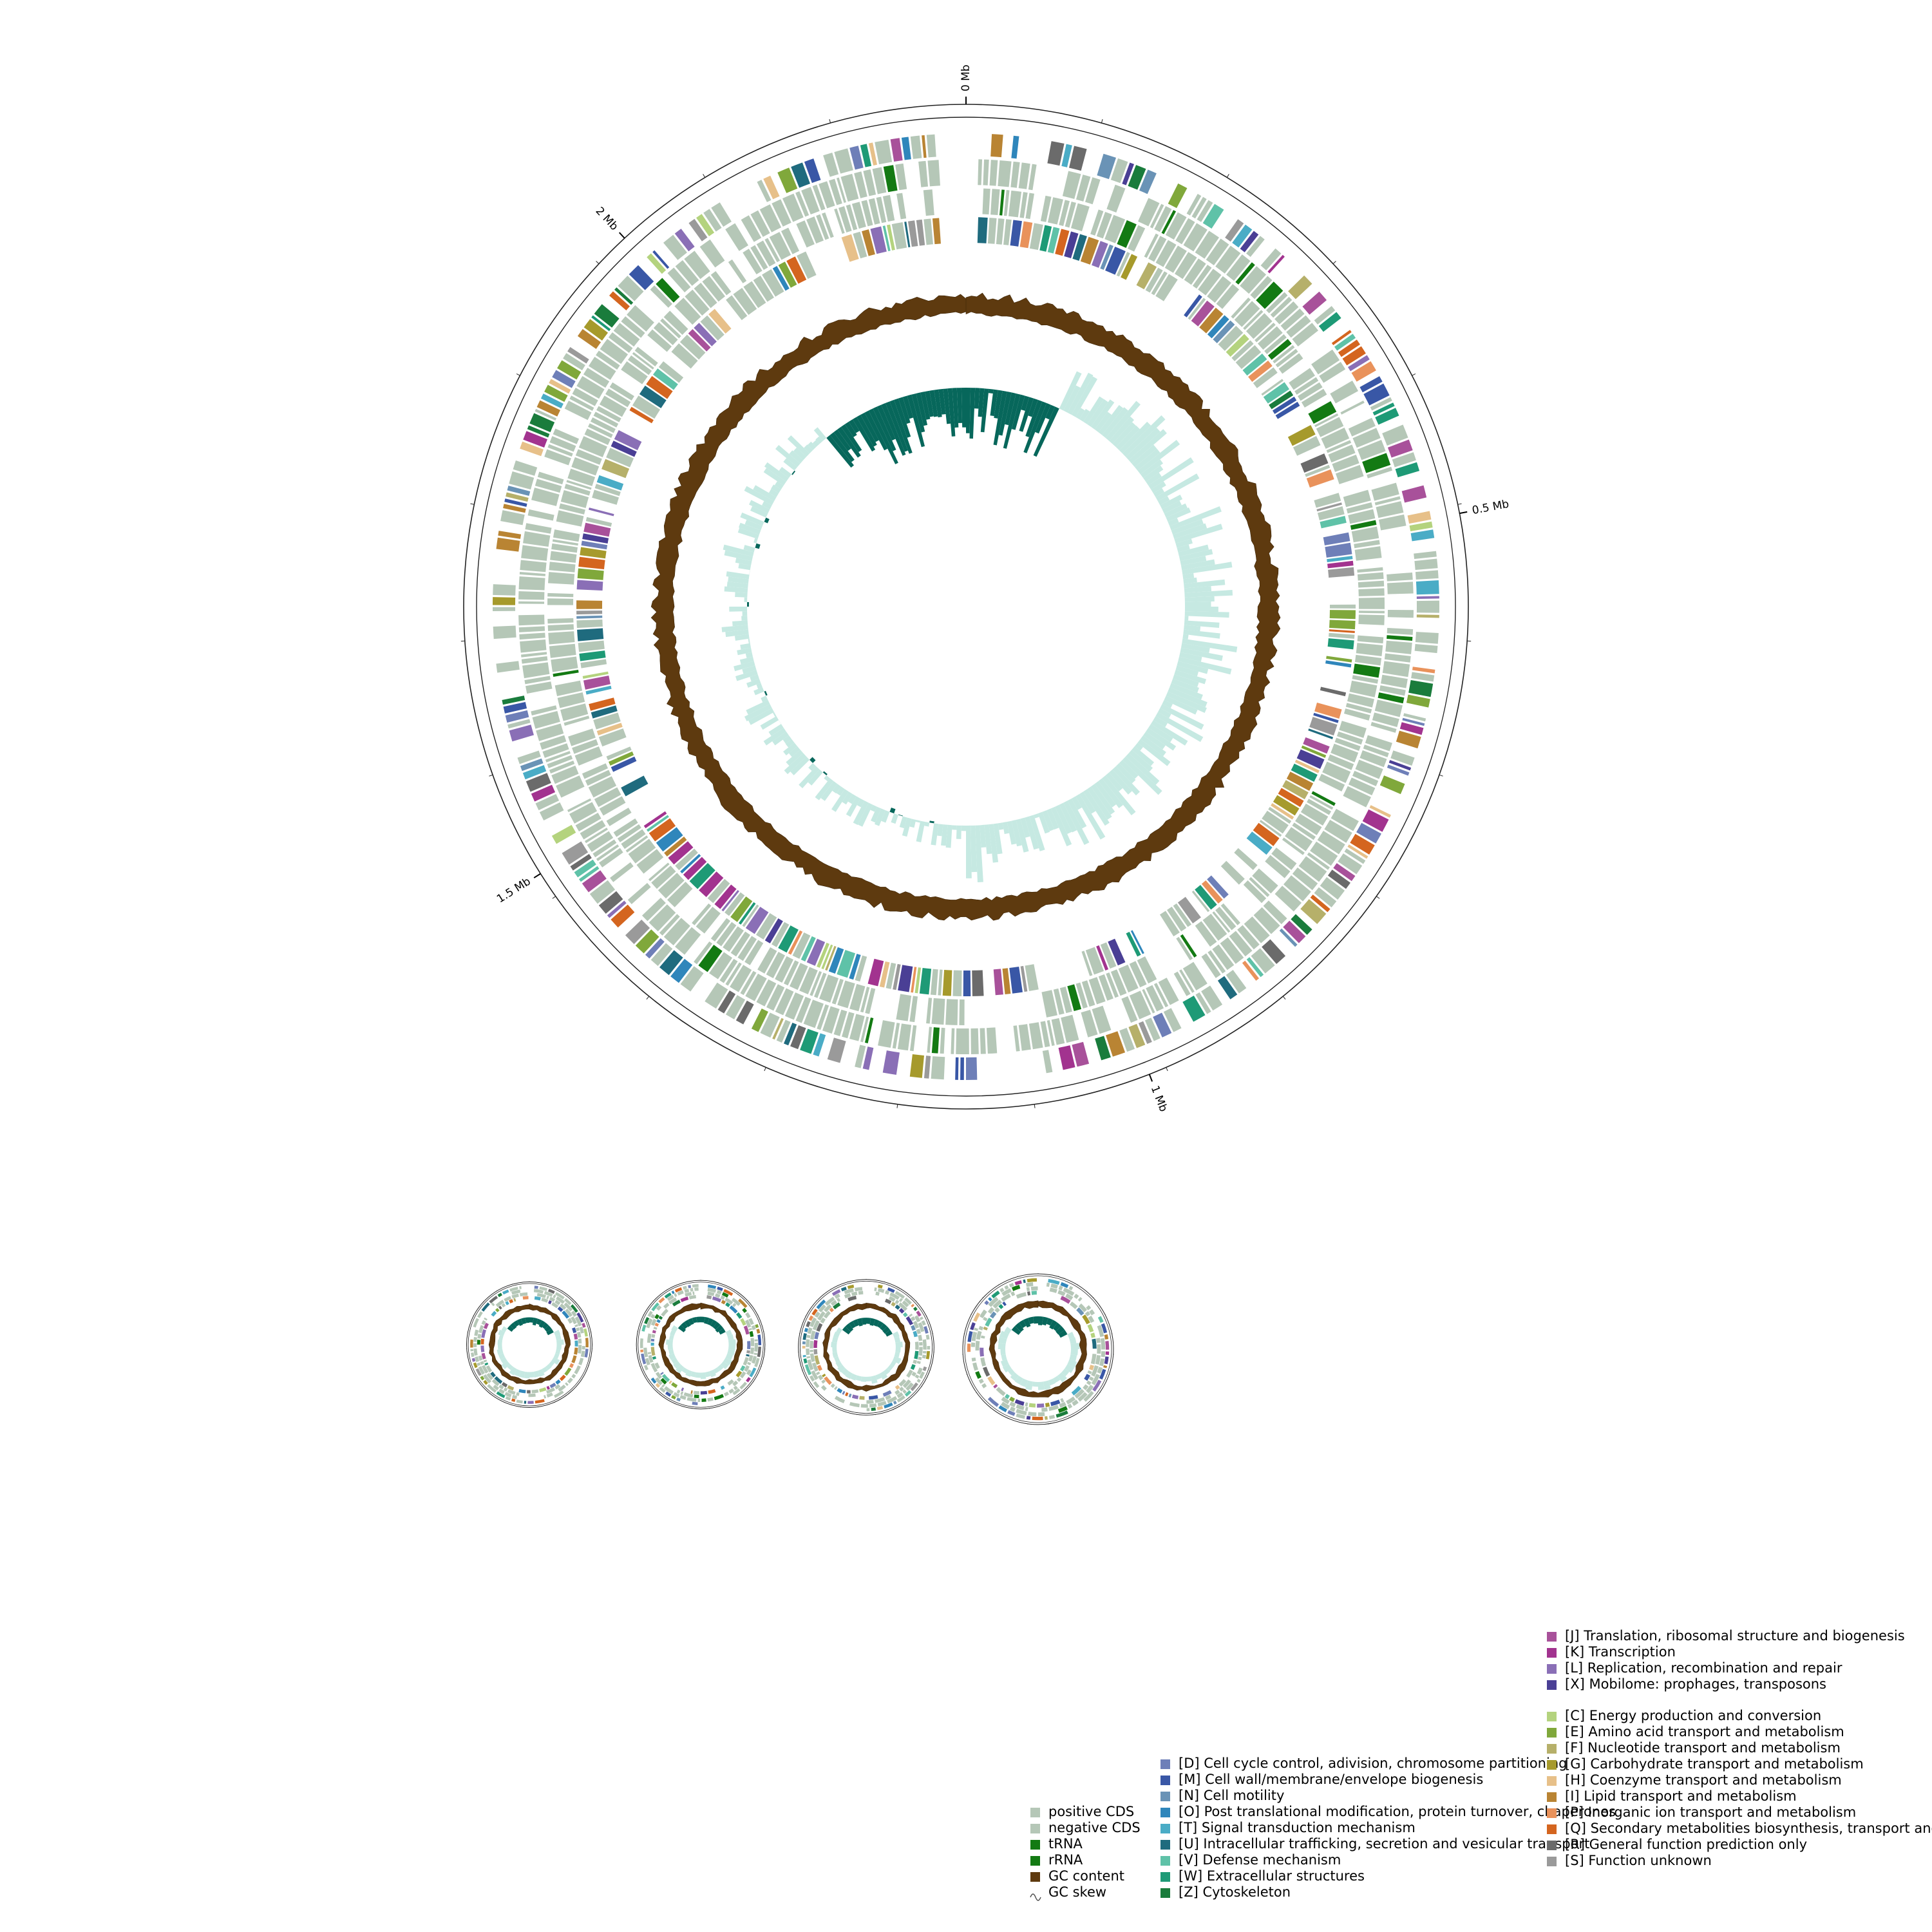 The width and height of the screenshot is (1932, 1932). I want to click on major-tick, so click(621, 235).